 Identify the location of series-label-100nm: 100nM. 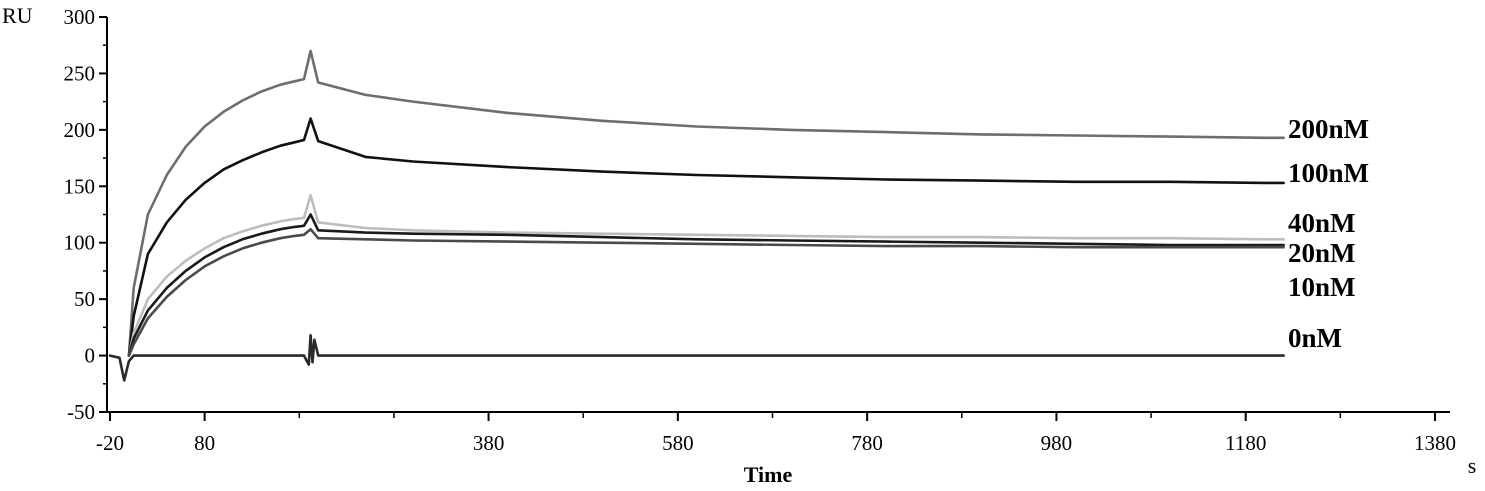
(1328, 173).